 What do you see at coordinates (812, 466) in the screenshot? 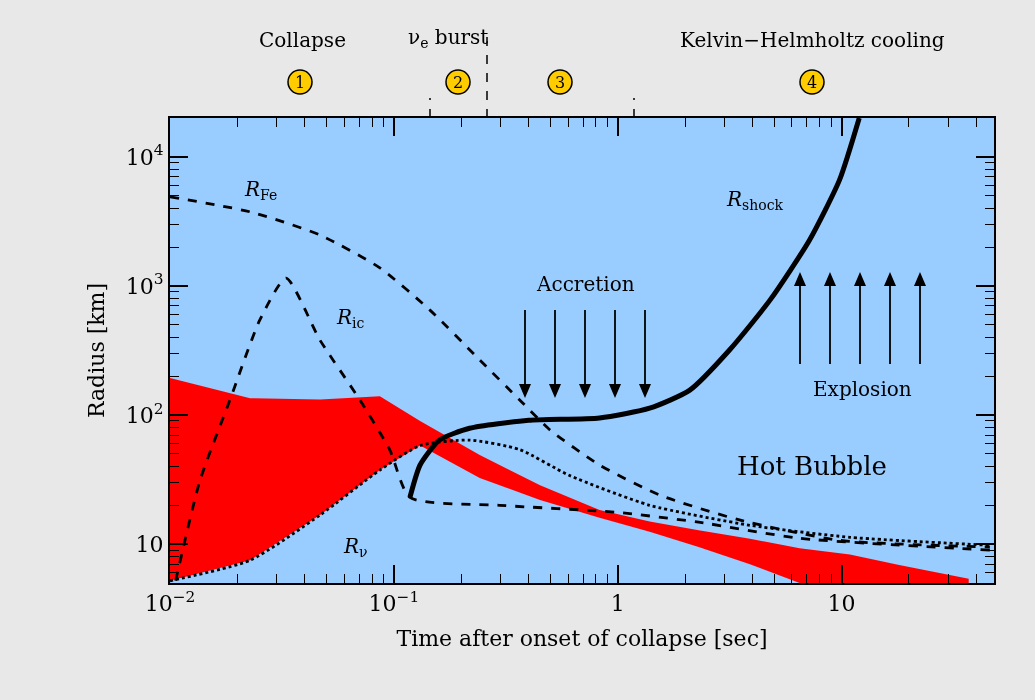
I see `annotation: Hot Bubble` at bounding box center [812, 466].